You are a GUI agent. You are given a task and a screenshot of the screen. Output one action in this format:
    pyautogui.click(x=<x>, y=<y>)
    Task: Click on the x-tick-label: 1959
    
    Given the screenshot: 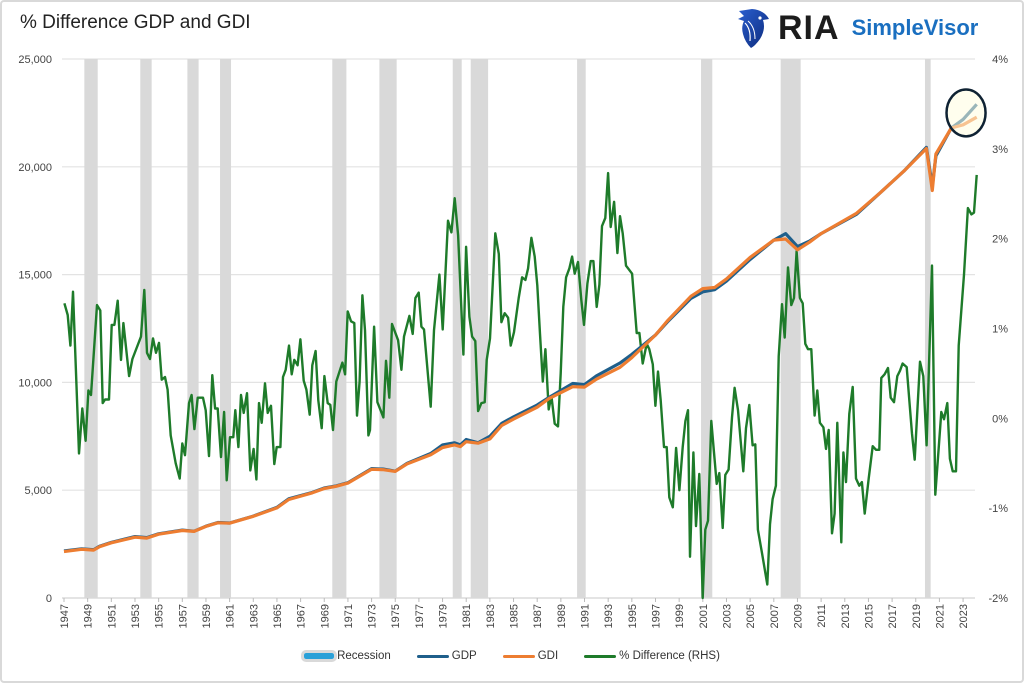 What is the action you would take?
    pyautogui.click(x=207, y=616)
    